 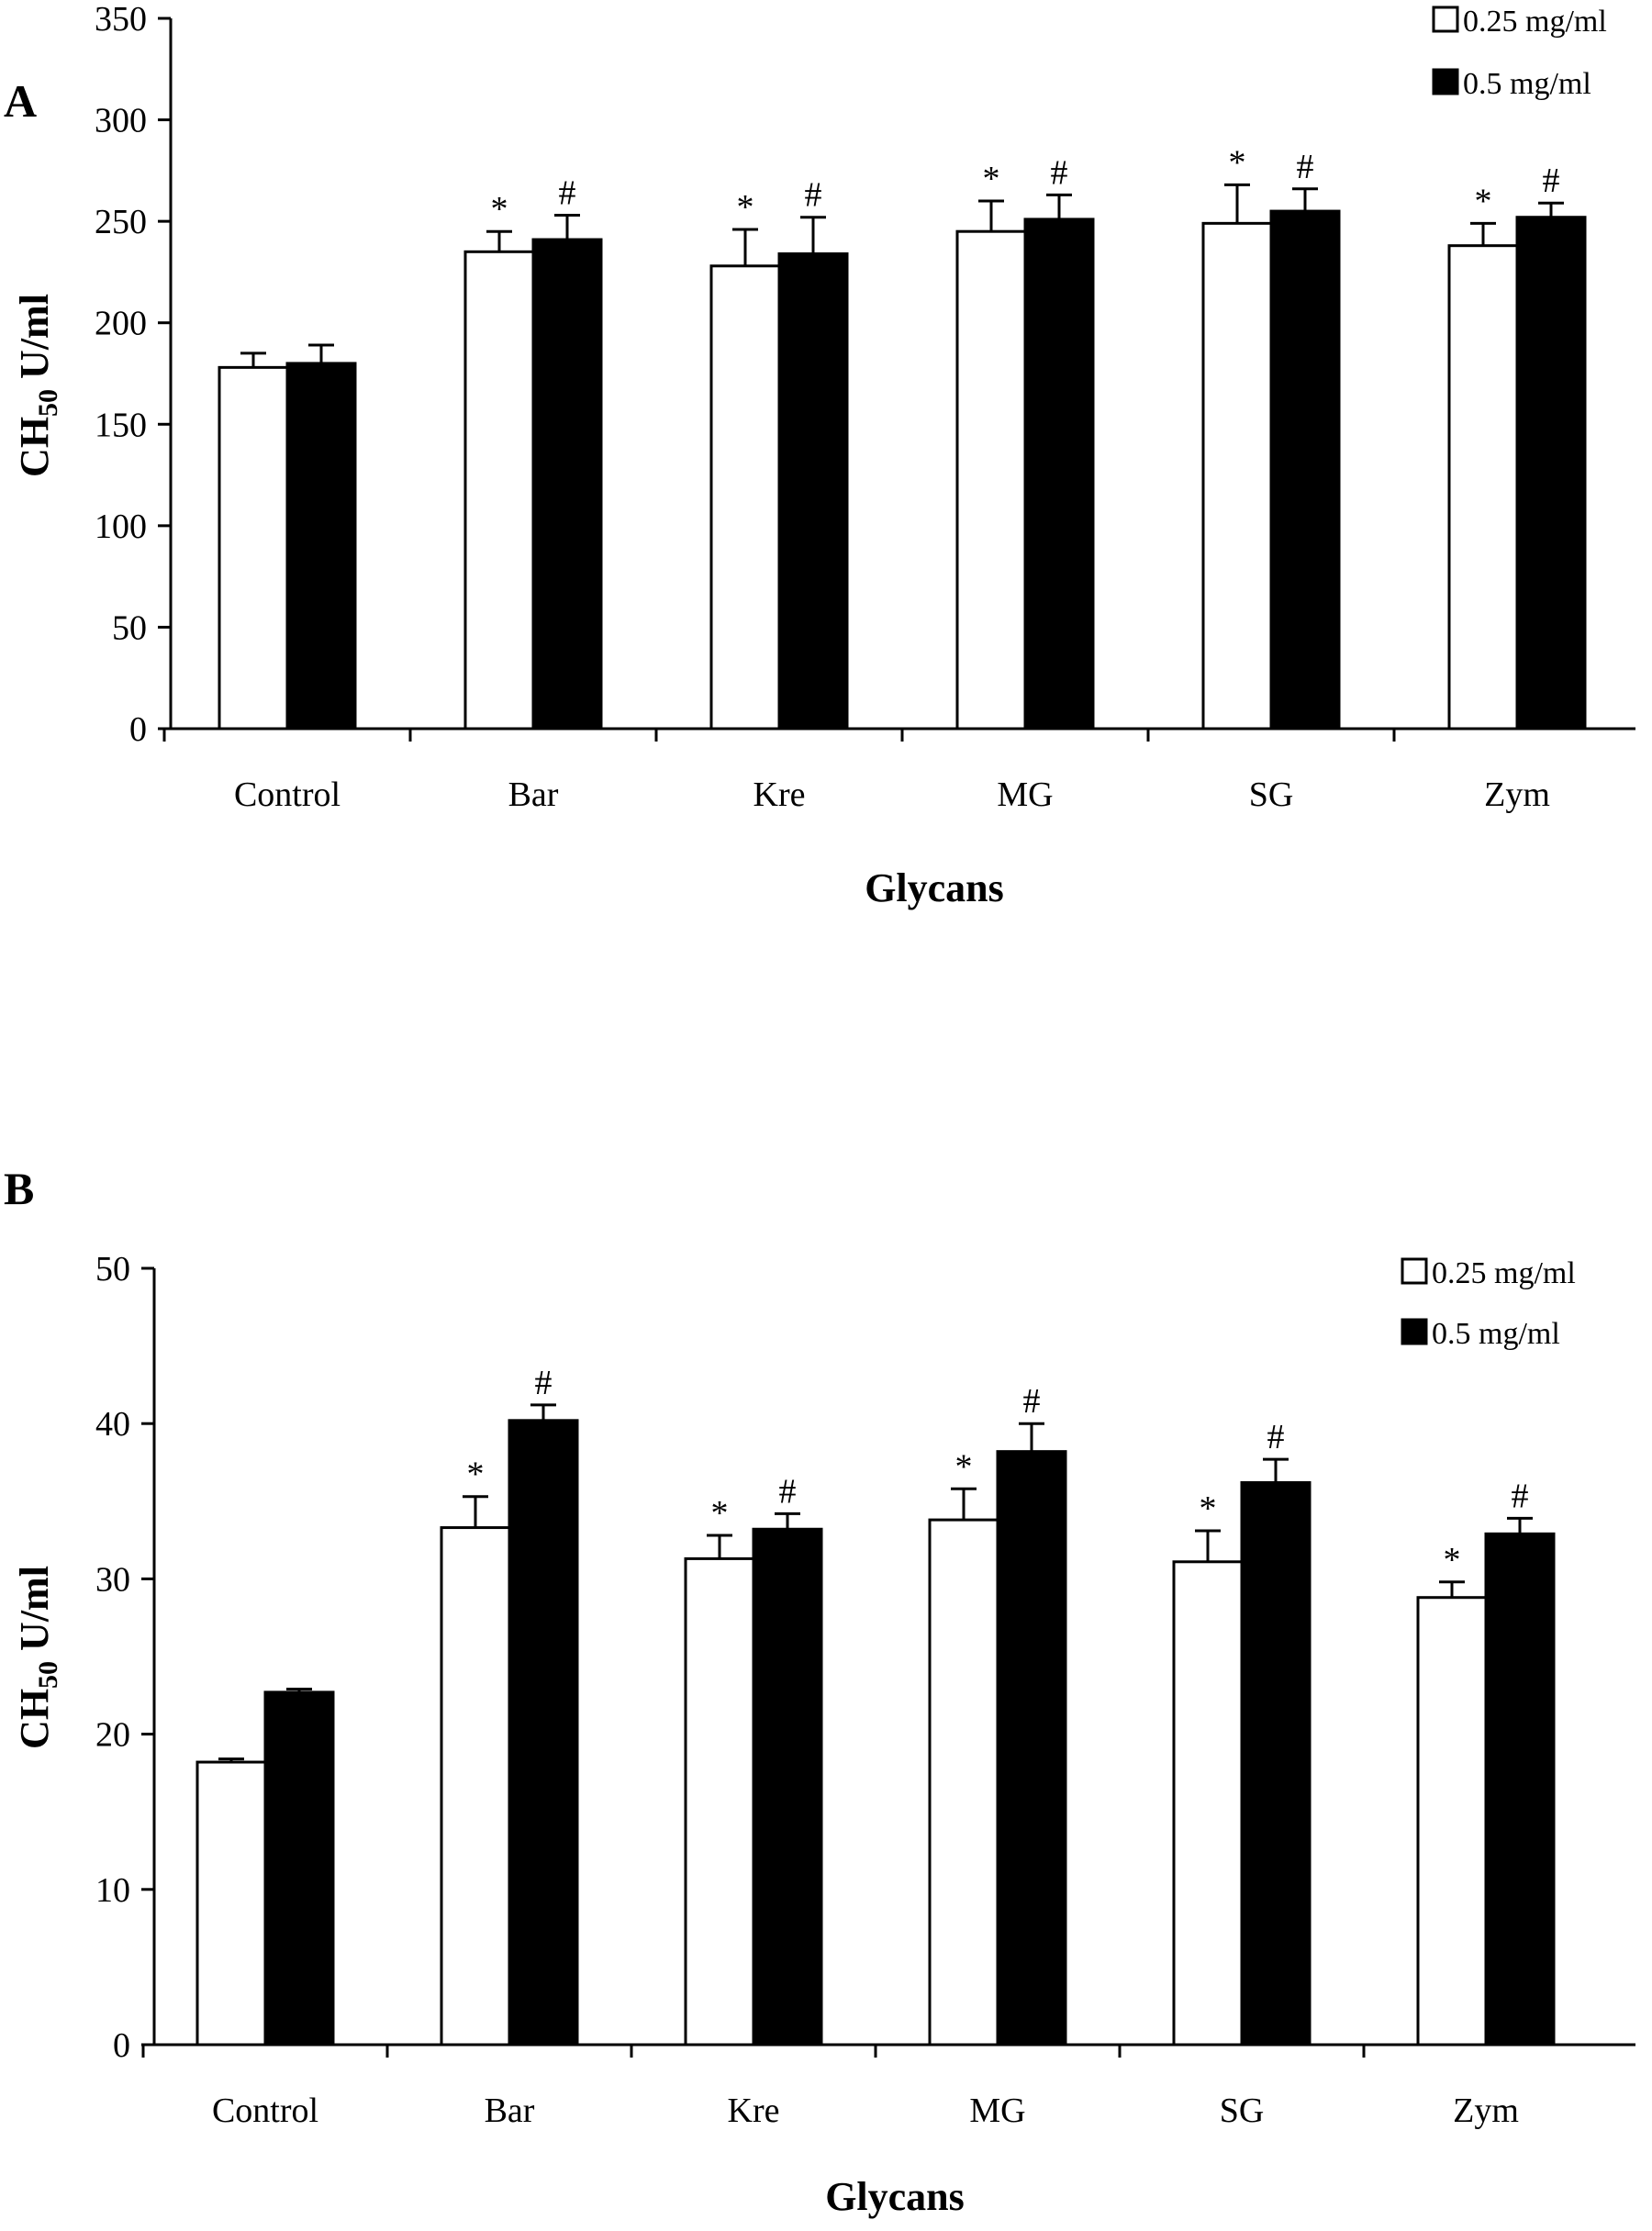 I want to click on panel-a-tick-labels: 0 50 100 150 200 250 300 350, so click(x=121, y=374).